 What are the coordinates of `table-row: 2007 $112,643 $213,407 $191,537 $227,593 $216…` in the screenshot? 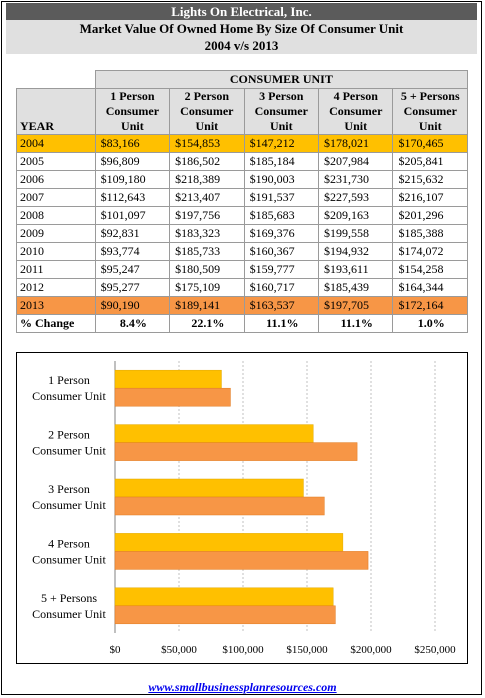 It's located at (242, 197).